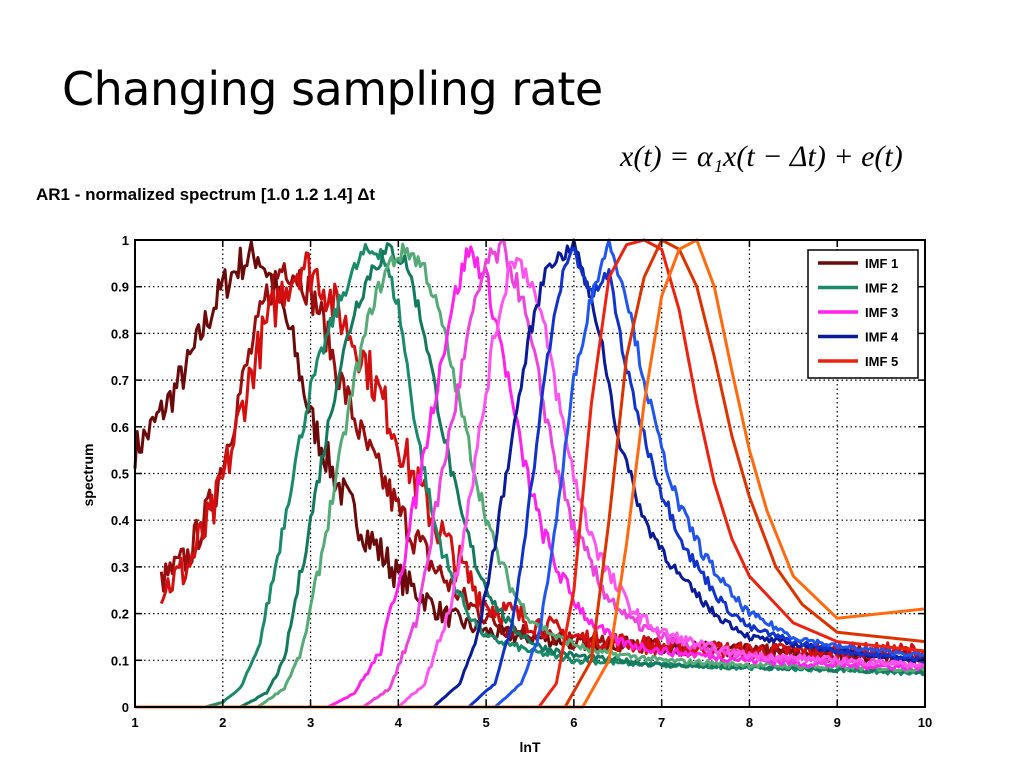 The height and width of the screenshot is (768, 1024). What do you see at coordinates (120, 380) in the screenshot?
I see `y-tick-label: 0.7` at bounding box center [120, 380].